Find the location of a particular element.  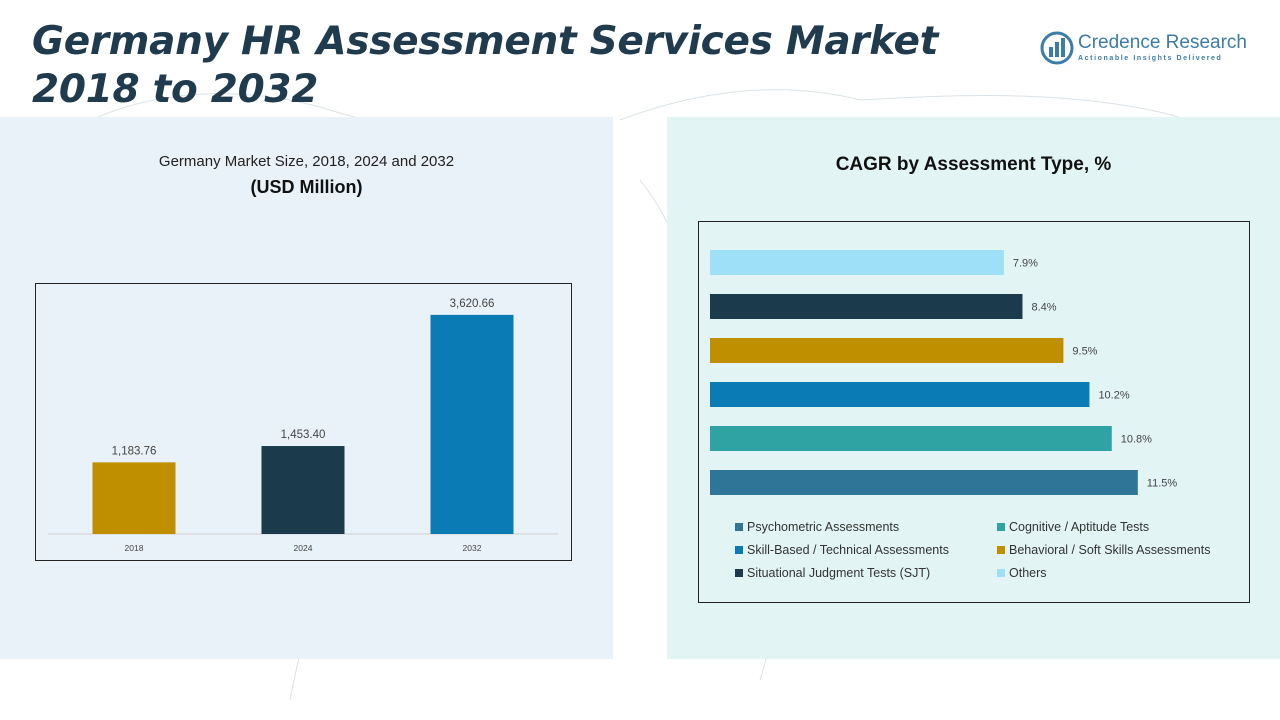

legend-item: Psychometric Assessments is located at coordinates (866, 527).